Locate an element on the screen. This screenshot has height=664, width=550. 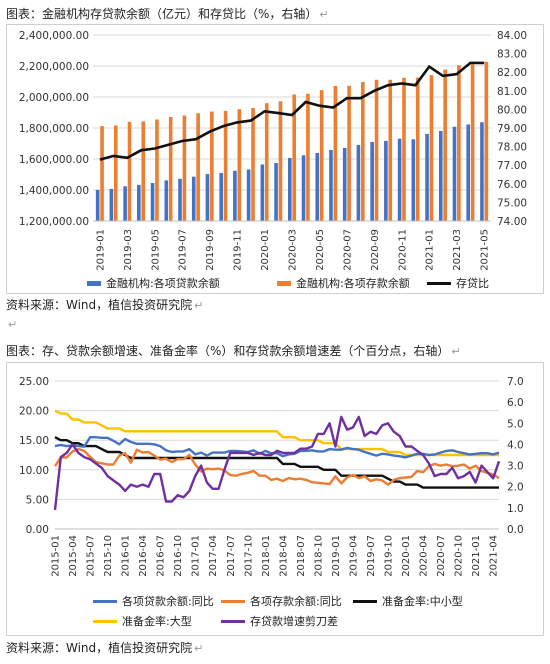
x-tick-label: 2021-05 is located at coordinates (485, 250).